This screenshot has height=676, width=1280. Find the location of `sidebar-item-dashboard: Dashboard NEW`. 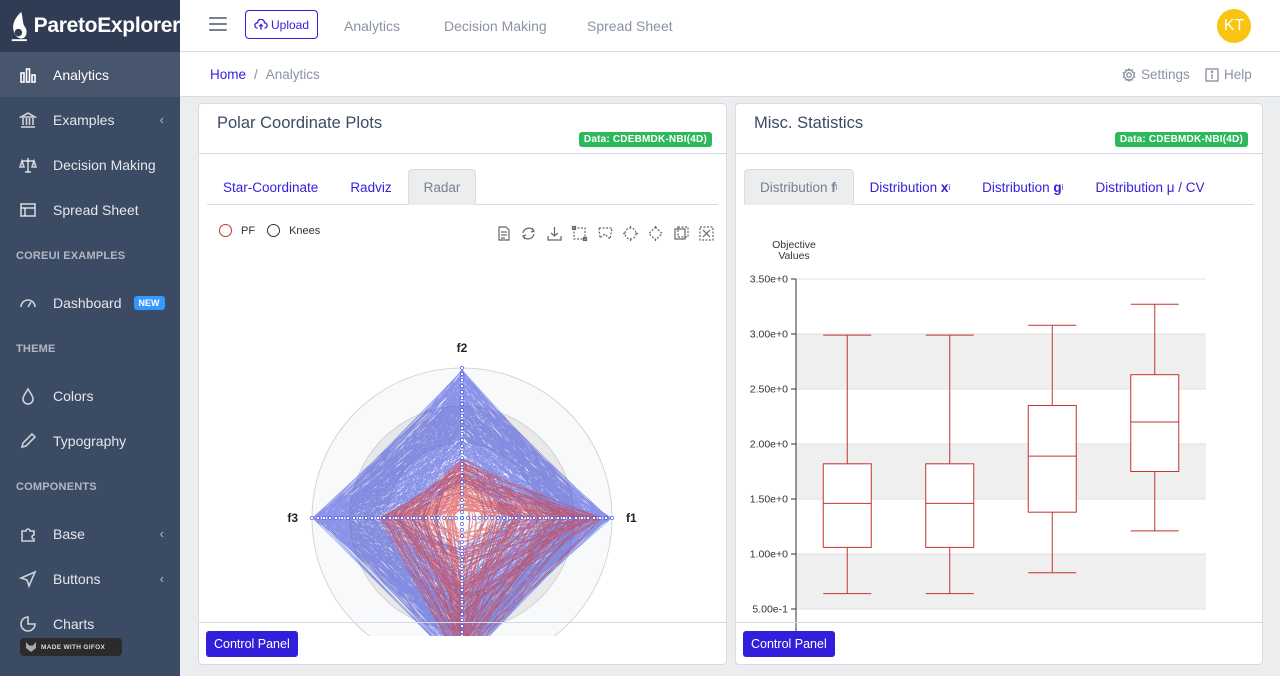

sidebar-item-dashboard: Dashboard NEW is located at coordinates (90, 302).